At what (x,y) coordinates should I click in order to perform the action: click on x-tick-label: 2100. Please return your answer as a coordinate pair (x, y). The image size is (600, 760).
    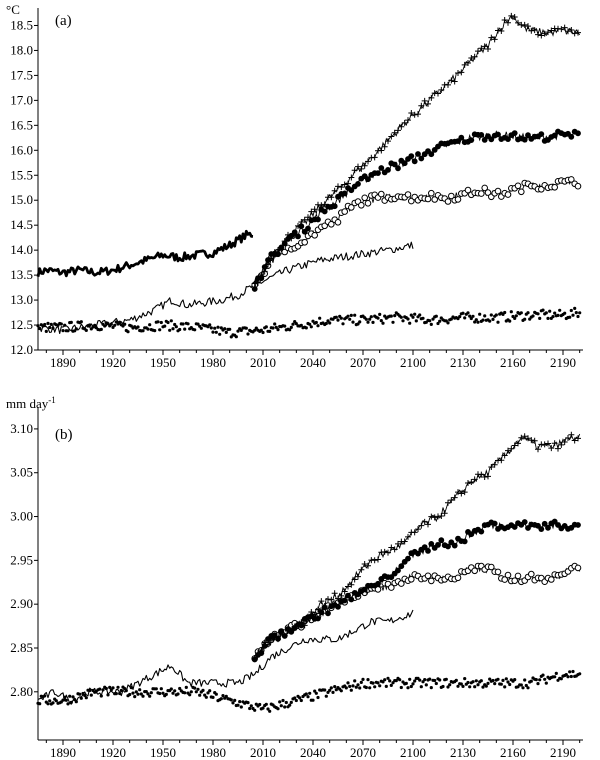
    Looking at the image, I should click on (413, 362).